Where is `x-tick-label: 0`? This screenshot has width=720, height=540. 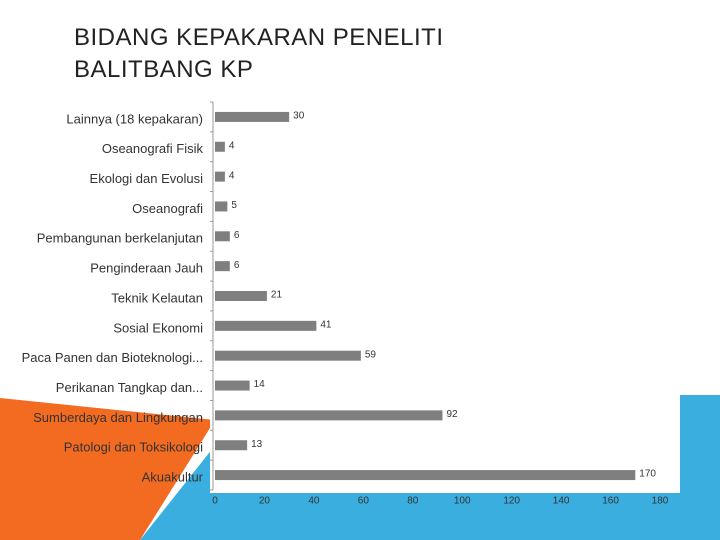 x-tick-label: 0 is located at coordinates (215, 501).